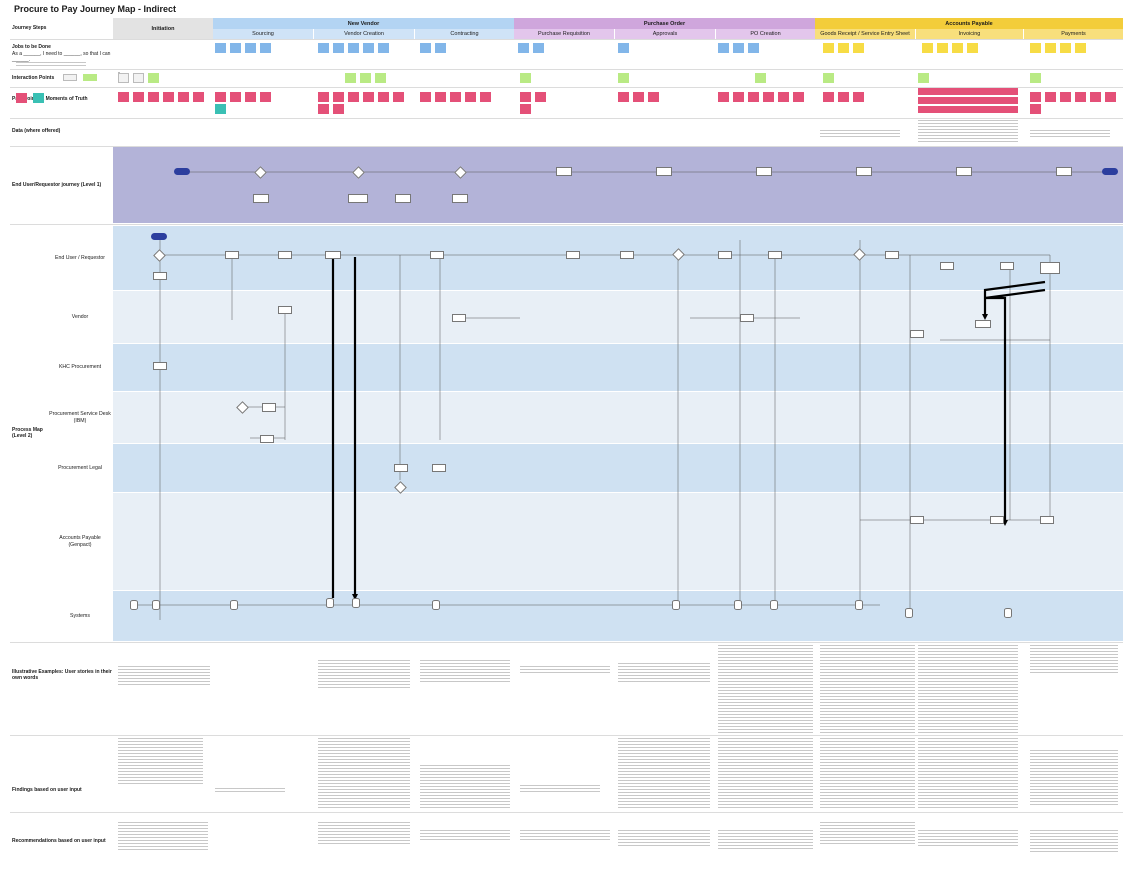 This screenshot has height=876, width=1133. Describe the element at coordinates (182, 171) in the screenshot. I see `journey-start` at that location.